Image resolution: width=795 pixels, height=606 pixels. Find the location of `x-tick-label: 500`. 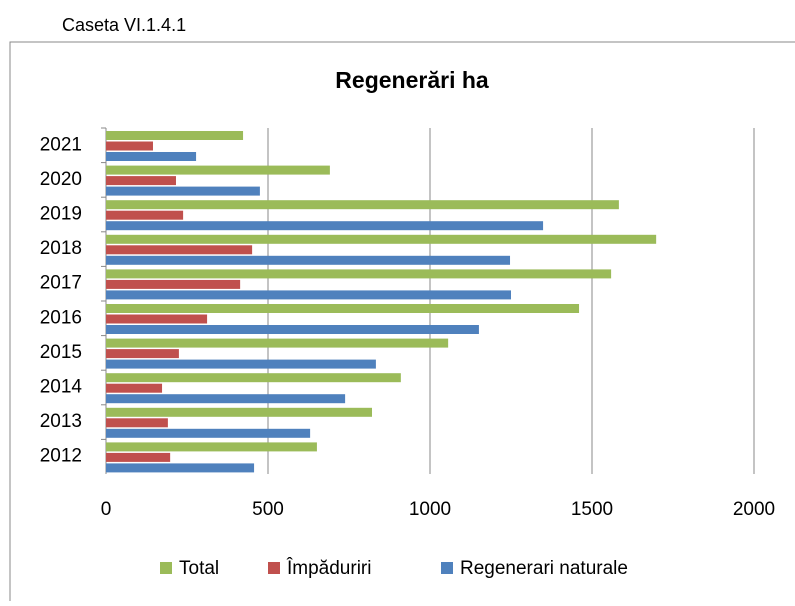

x-tick-label: 500 is located at coordinates (268, 509).